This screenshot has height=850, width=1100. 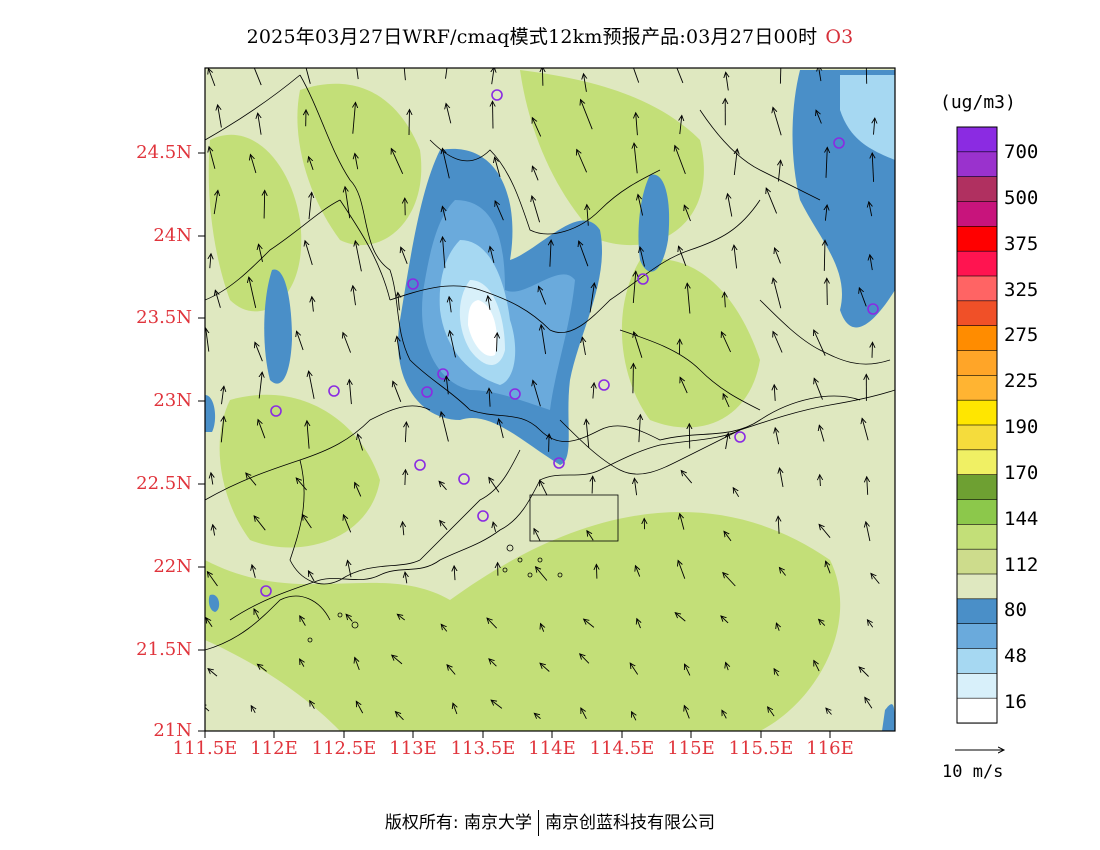 I want to click on lon-label: 114E, so click(x=552, y=748).